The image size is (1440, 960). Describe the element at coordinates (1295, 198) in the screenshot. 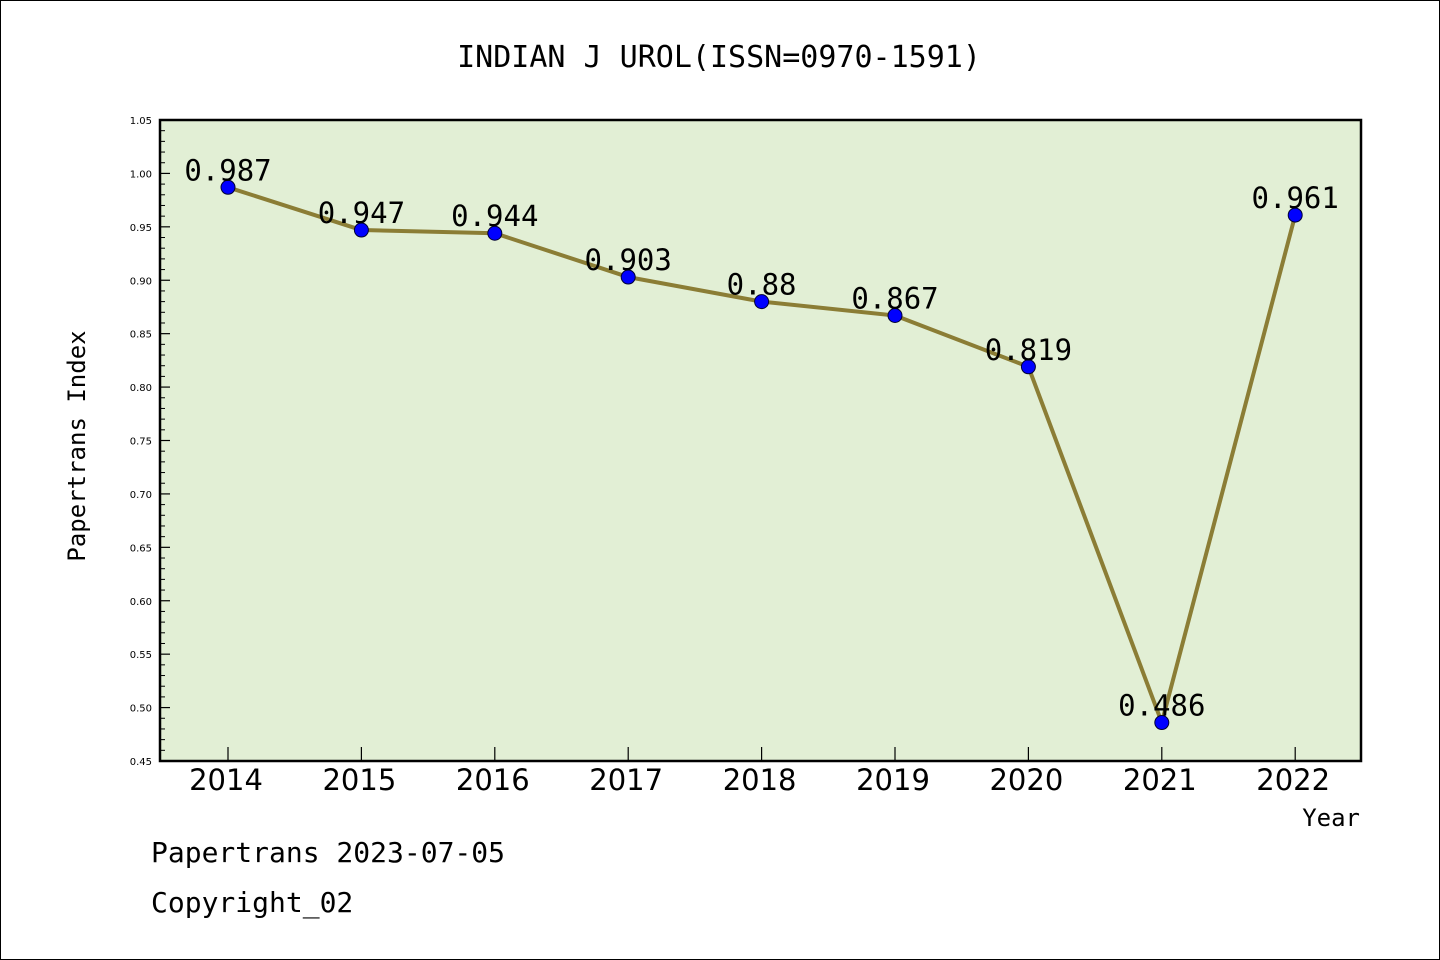

I see `data-label: 0.961` at that location.